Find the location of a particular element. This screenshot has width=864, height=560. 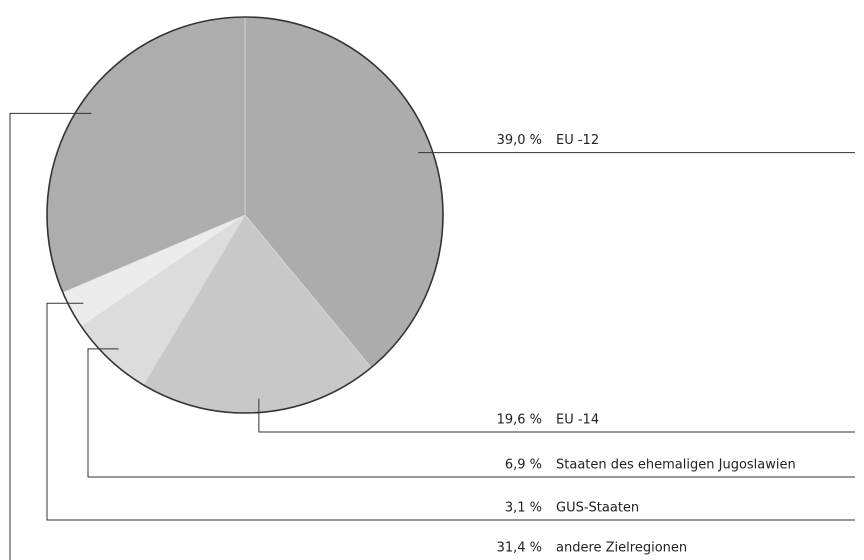

value-label: 19,6 % is located at coordinates (519, 420).